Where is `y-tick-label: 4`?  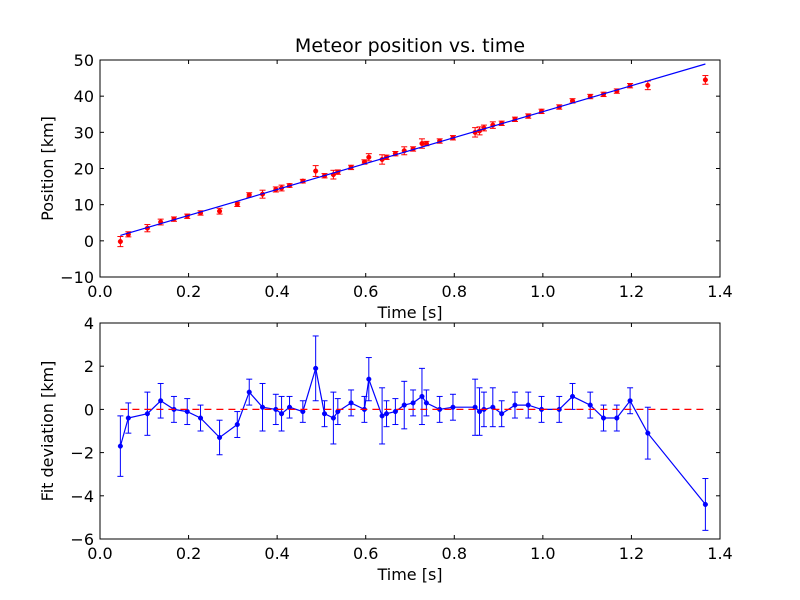 y-tick-label: 4 is located at coordinates (89, 323).